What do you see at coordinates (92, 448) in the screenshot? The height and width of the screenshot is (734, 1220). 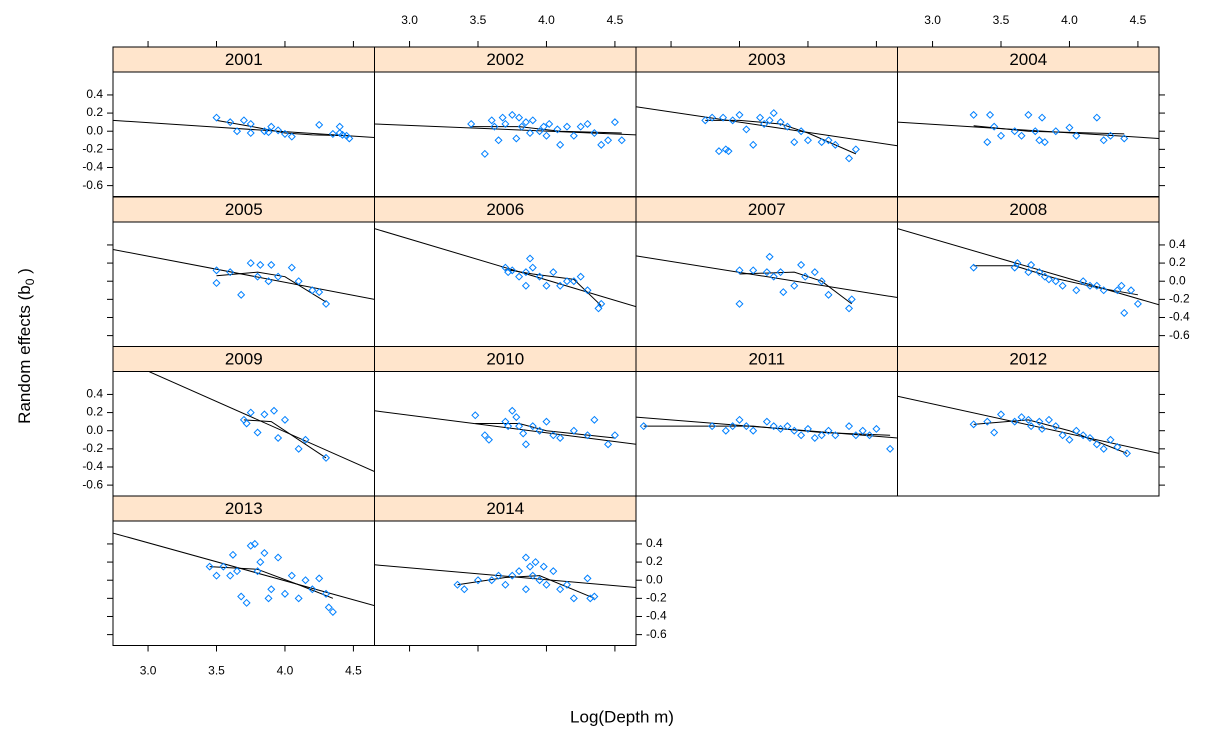 I see `y-tick-label: -0.2` at bounding box center [92, 448].